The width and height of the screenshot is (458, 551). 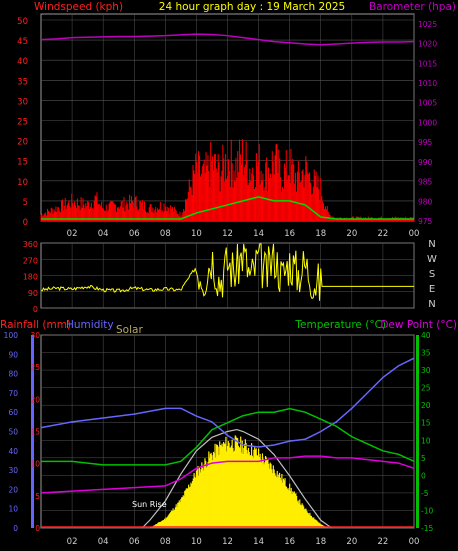 I want to click on humidity-tick-label: 90, so click(x=13, y=354).